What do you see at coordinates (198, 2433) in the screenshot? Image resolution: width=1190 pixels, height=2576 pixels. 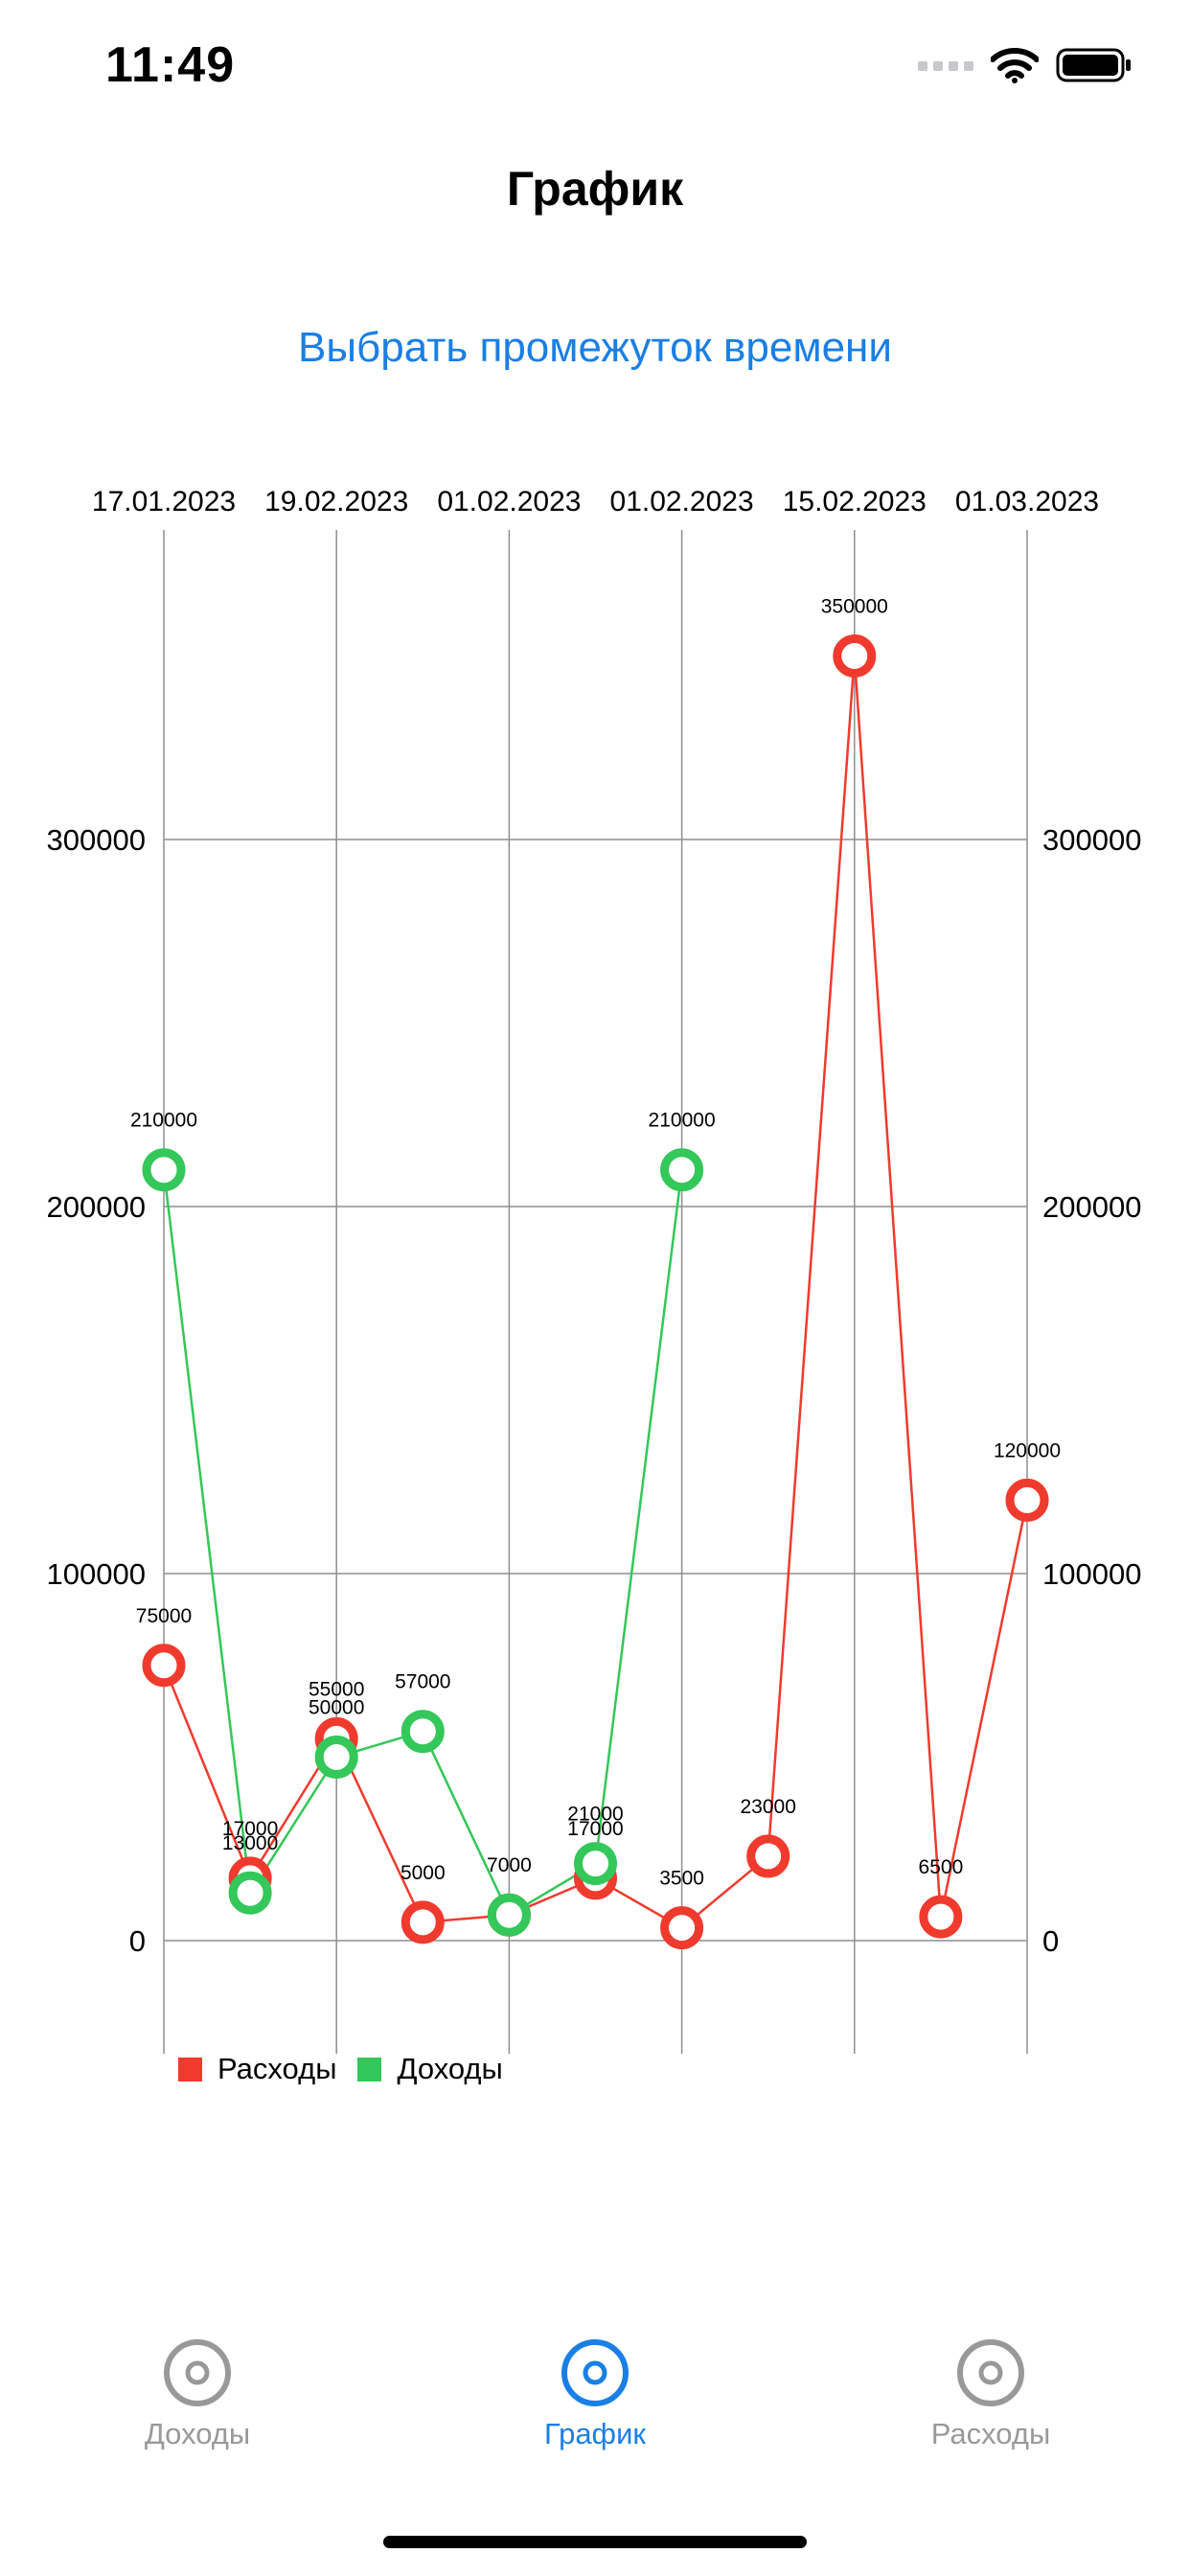 I see `tab-income-label: Доходы` at bounding box center [198, 2433].